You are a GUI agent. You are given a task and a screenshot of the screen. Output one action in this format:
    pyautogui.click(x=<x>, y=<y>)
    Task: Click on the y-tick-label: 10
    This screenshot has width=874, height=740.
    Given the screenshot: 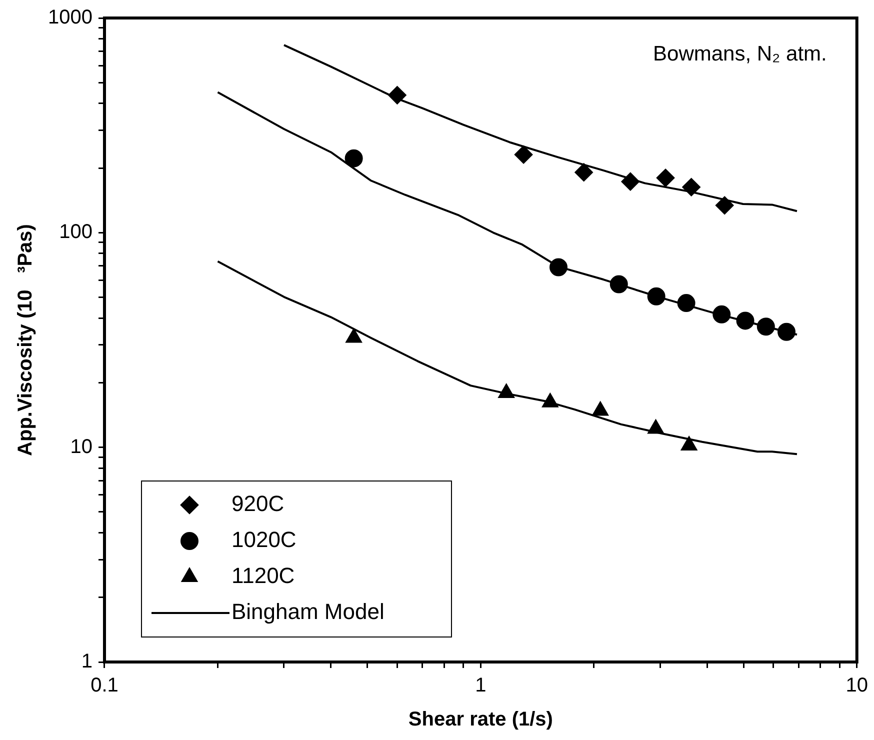 What is the action you would take?
    pyautogui.click(x=81, y=447)
    